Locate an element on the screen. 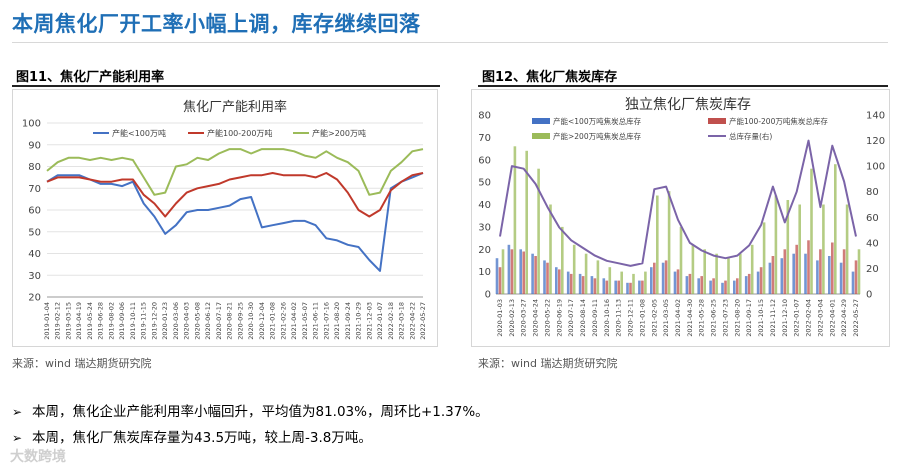 The width and height of the screenshot is (900, 471). x-tick-label: 2019-12-20 is located at coordinates (154, 321).